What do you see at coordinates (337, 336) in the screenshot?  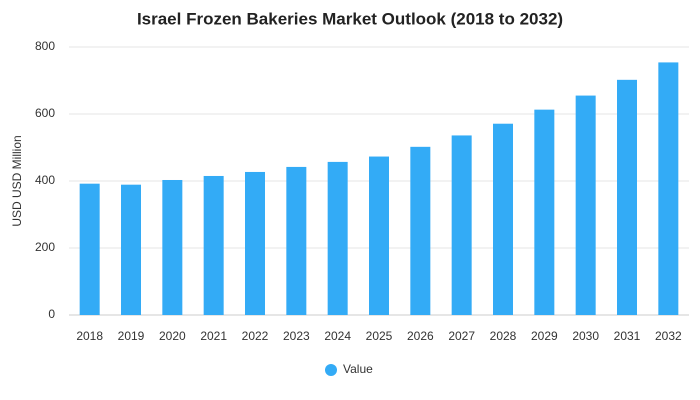 I see `x-tick-label: 2024` at bounding box center [337, 336].